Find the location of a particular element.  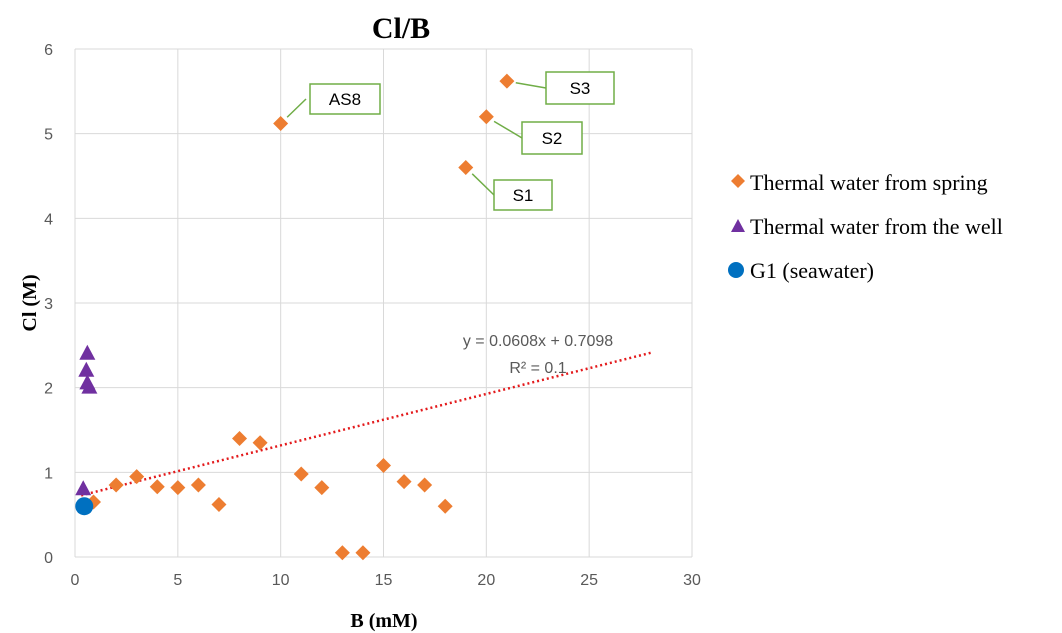

y-axis-title: Cl (M) is located at coordinates (30, 302).